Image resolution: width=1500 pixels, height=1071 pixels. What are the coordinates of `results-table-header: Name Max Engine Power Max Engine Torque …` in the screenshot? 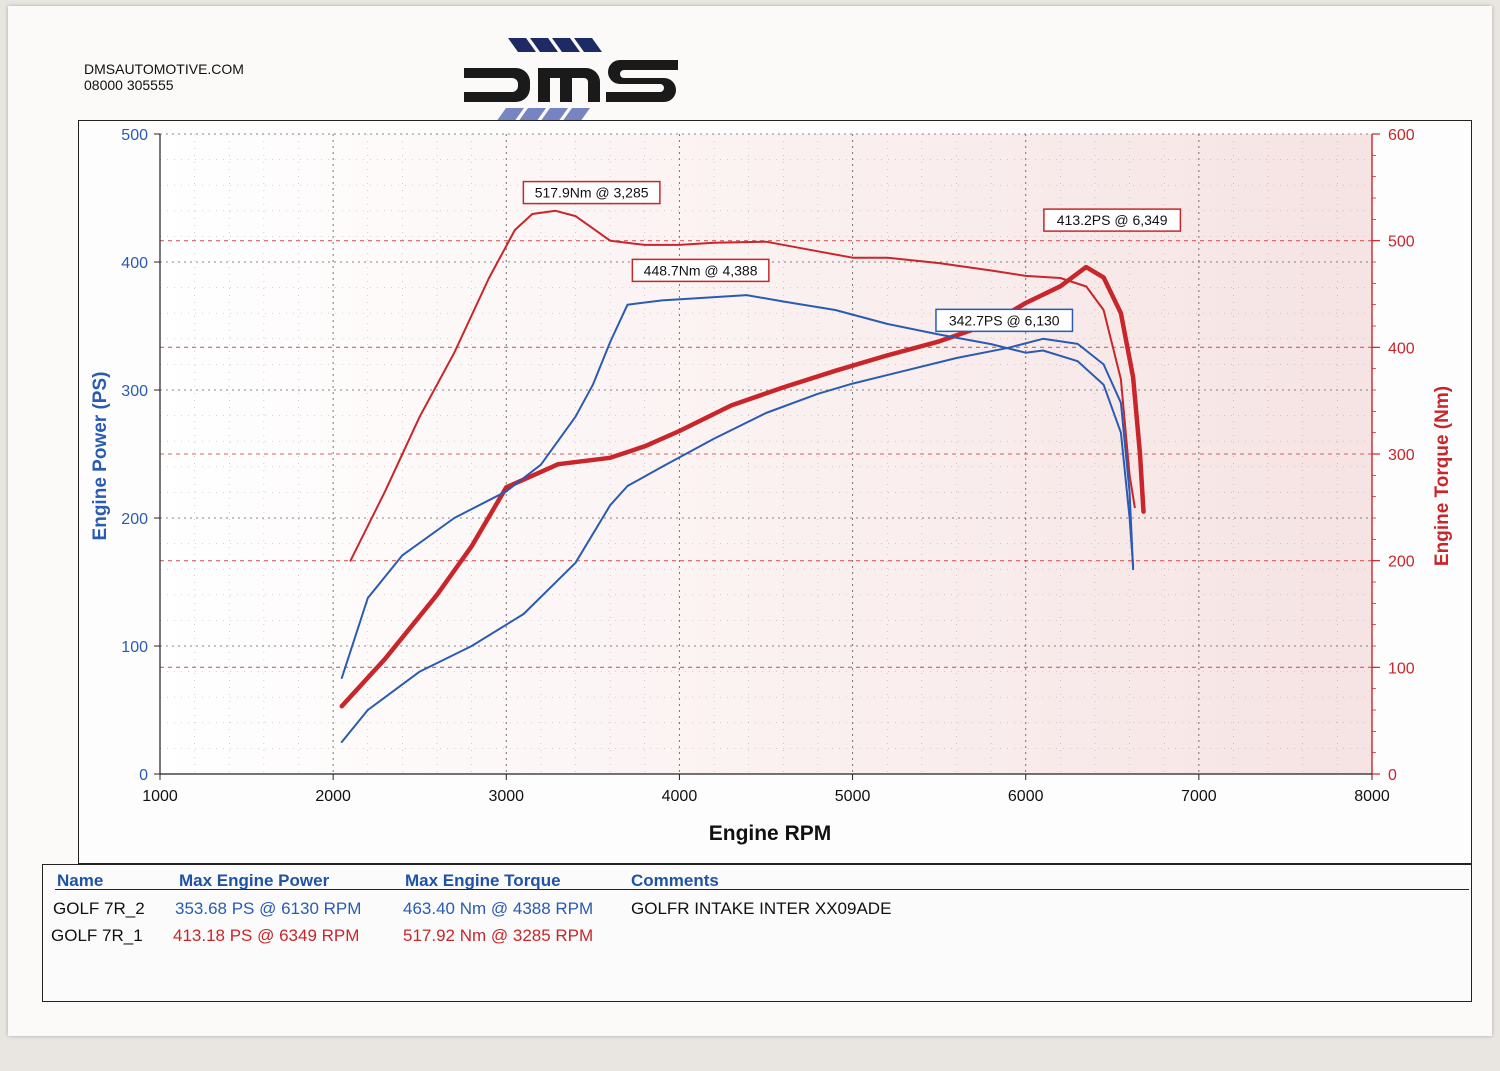 It's located at (762, 878).